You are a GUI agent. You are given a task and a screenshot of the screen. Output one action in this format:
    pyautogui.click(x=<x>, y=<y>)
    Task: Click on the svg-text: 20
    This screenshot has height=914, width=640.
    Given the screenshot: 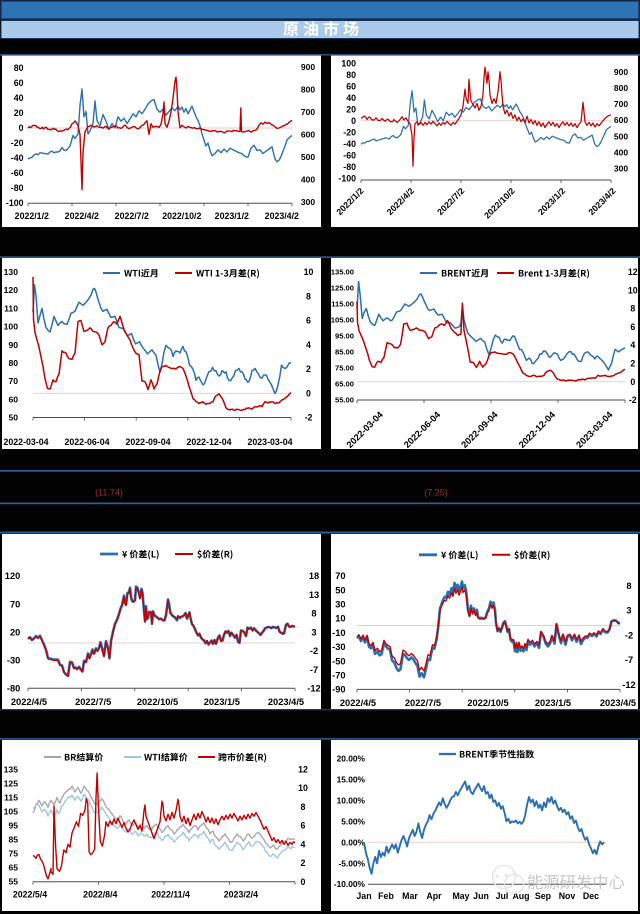 What is the action you would take?
    pyautogui.click(x=351, y=109)
    